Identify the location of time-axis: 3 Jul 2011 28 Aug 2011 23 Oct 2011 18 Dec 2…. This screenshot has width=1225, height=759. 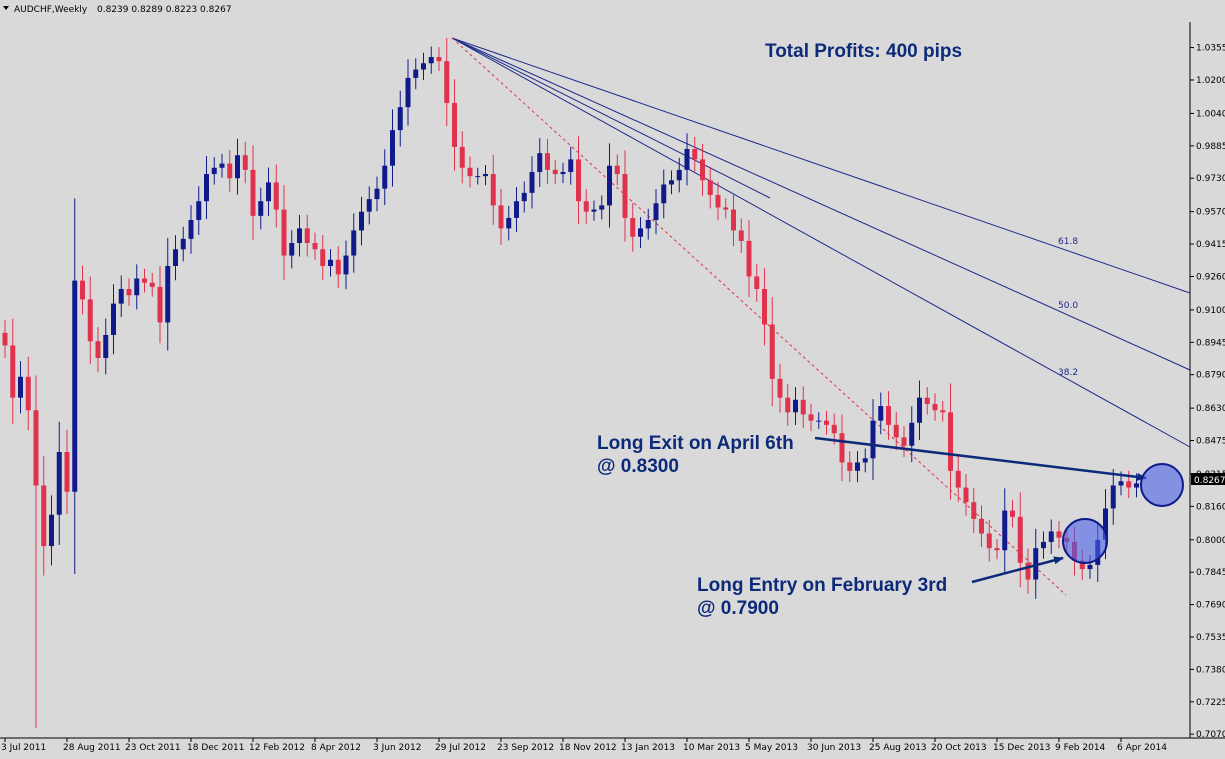
(584, 745).